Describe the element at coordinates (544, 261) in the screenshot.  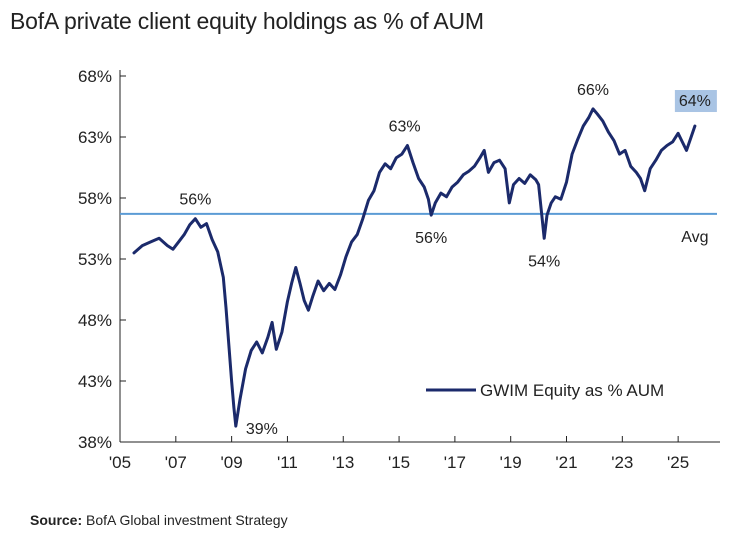
I see `data-label: 54%` at that location.